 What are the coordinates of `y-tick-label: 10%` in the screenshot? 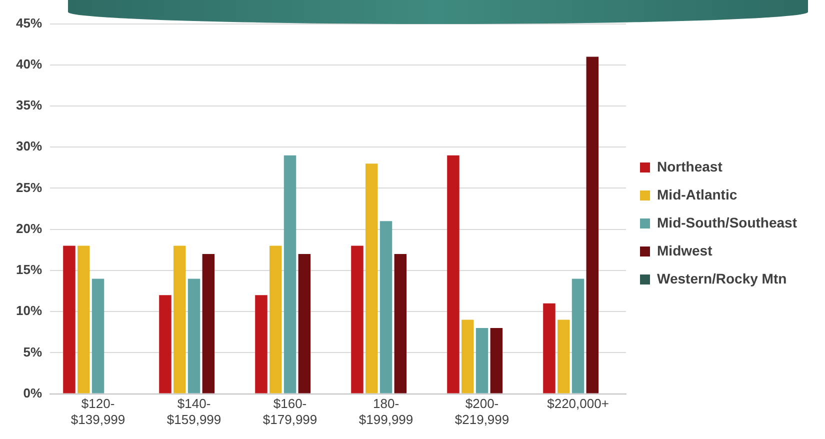 It's located at (29, 310).